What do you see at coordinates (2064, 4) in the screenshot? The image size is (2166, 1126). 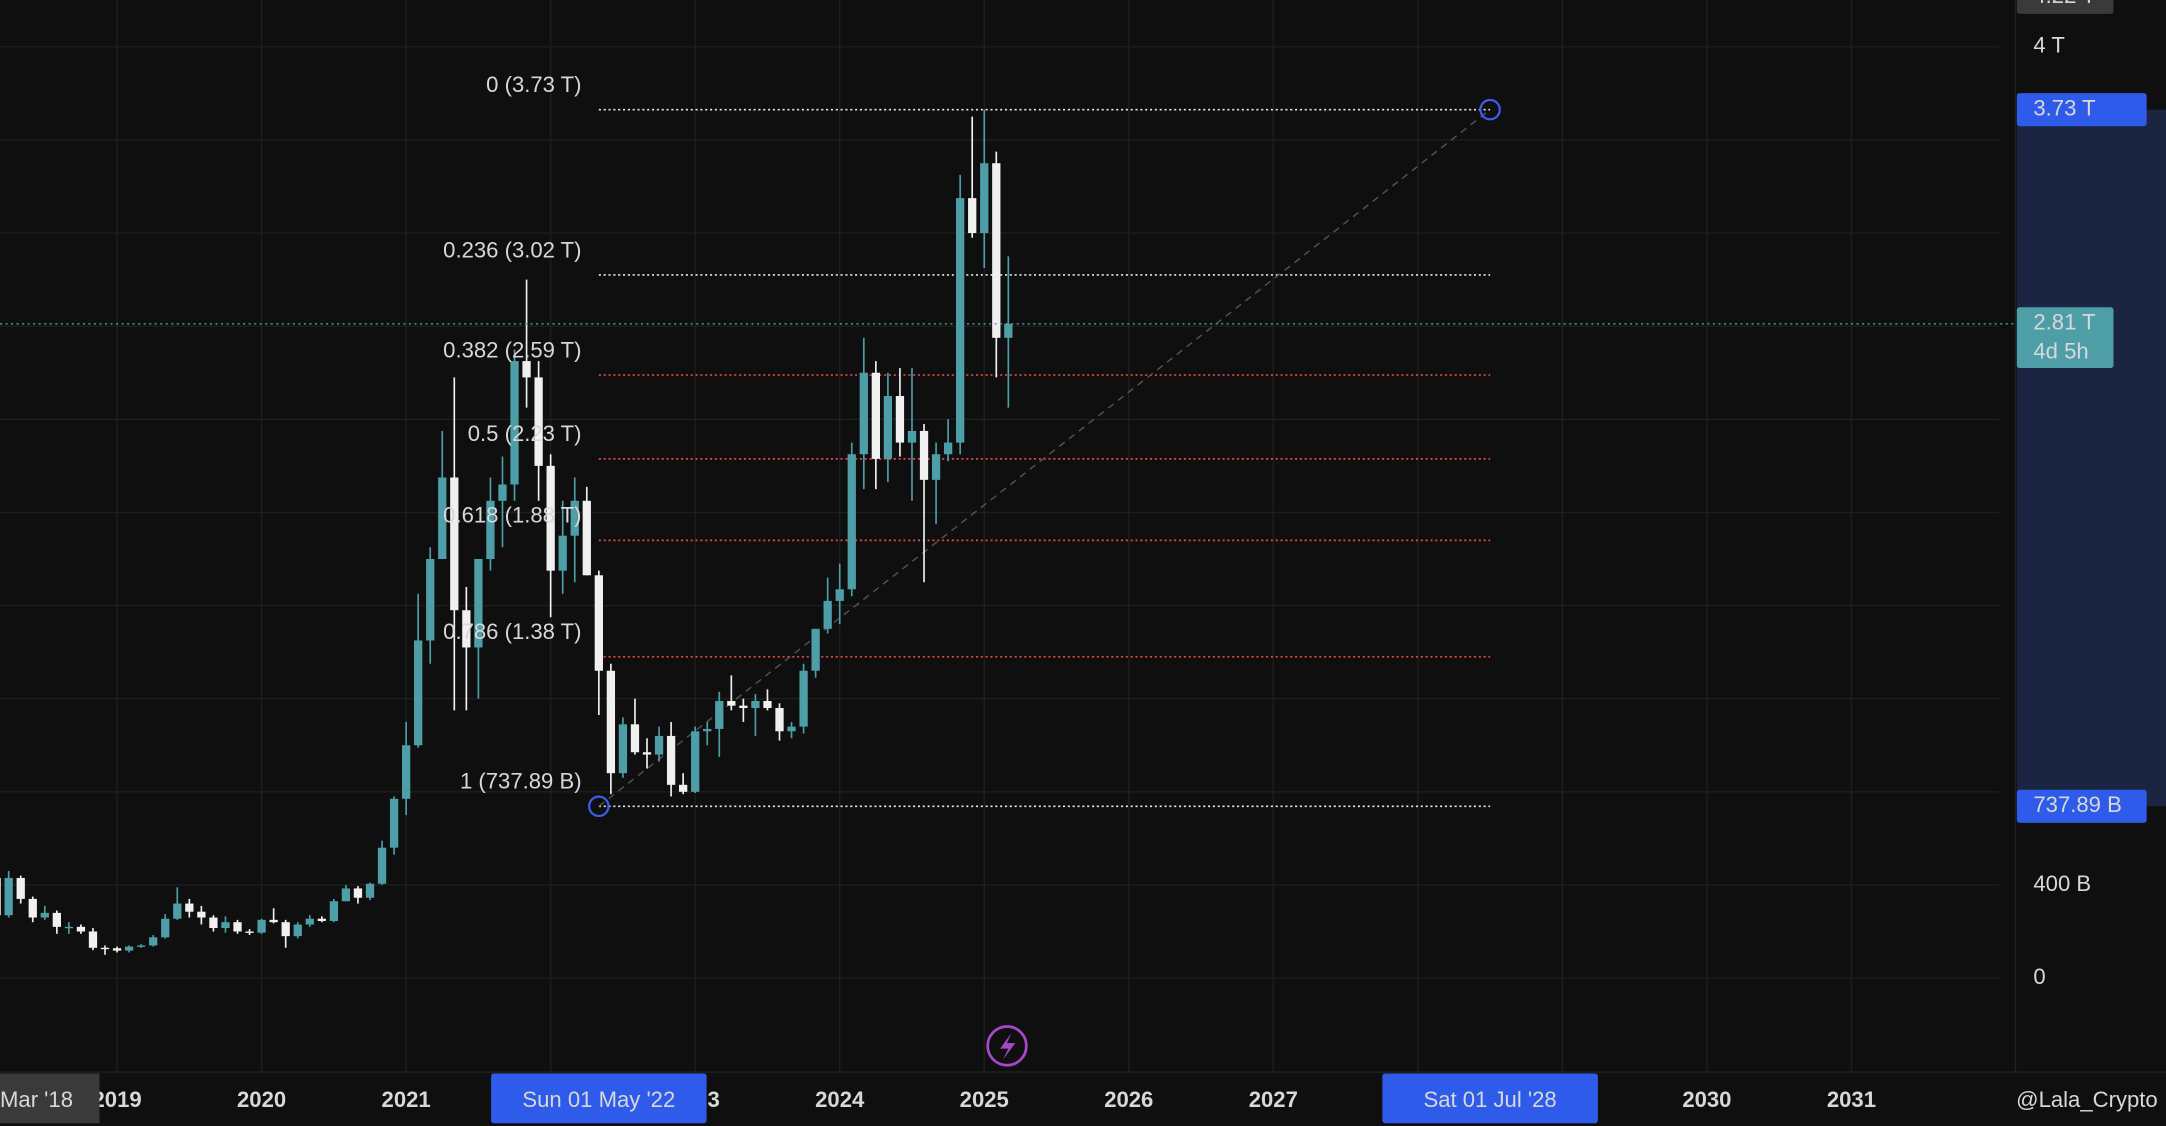 I see `top-price-label: 4.22 T` at bounding box center [2064, 4].